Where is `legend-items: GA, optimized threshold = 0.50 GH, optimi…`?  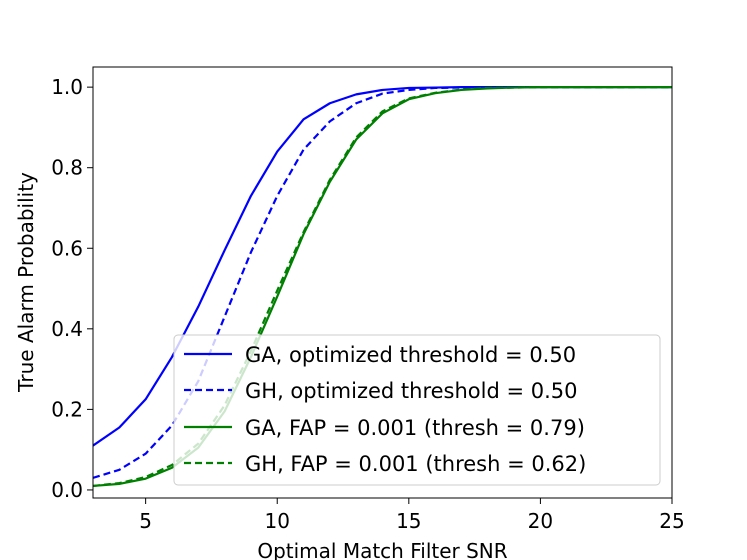
legend-items: GA, optimized threshold = 0.50 GH, optimi… is located at coordinates (385, 409).